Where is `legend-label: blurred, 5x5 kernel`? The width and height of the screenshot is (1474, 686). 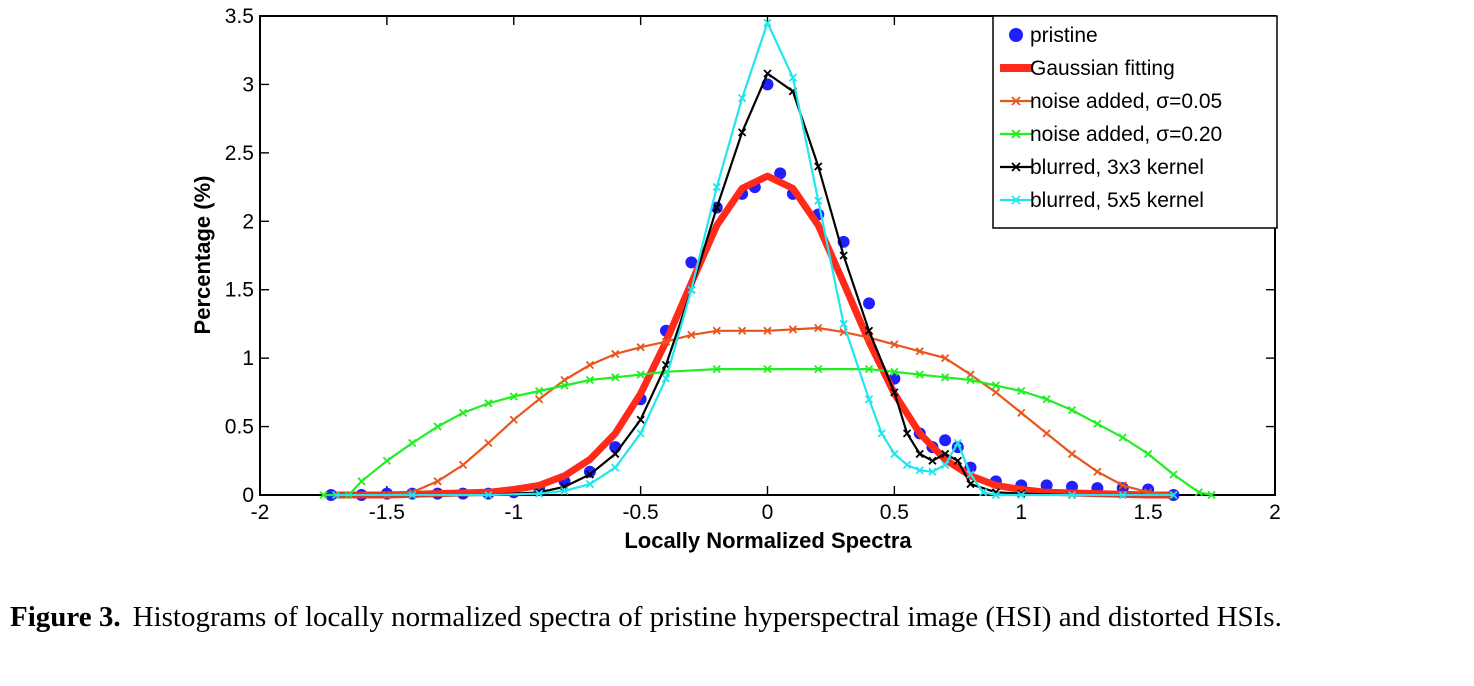 legend-label: blurred, 5x5 kernel is located at coordinates (1117, 200).